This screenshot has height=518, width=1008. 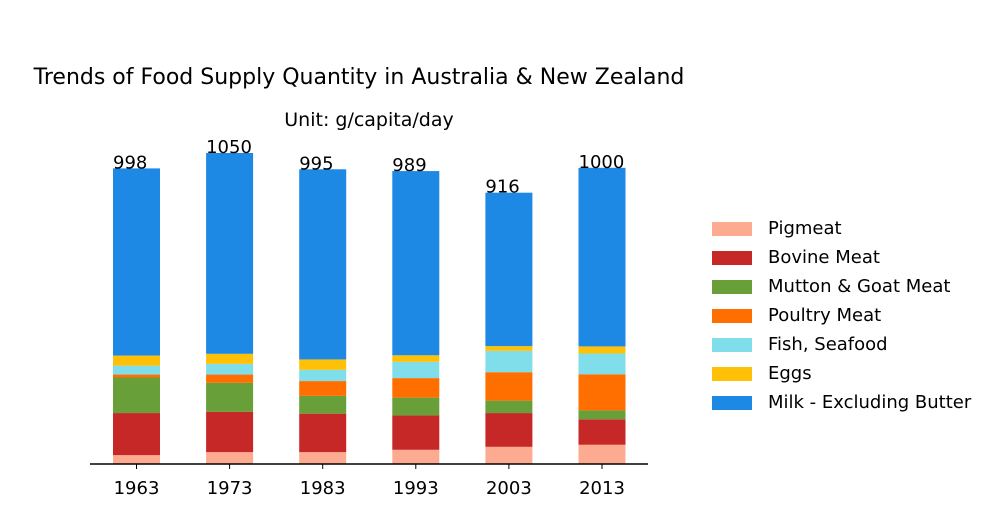 I want to click on legend-item: Bovine Meat, so click(x=841, y=257).